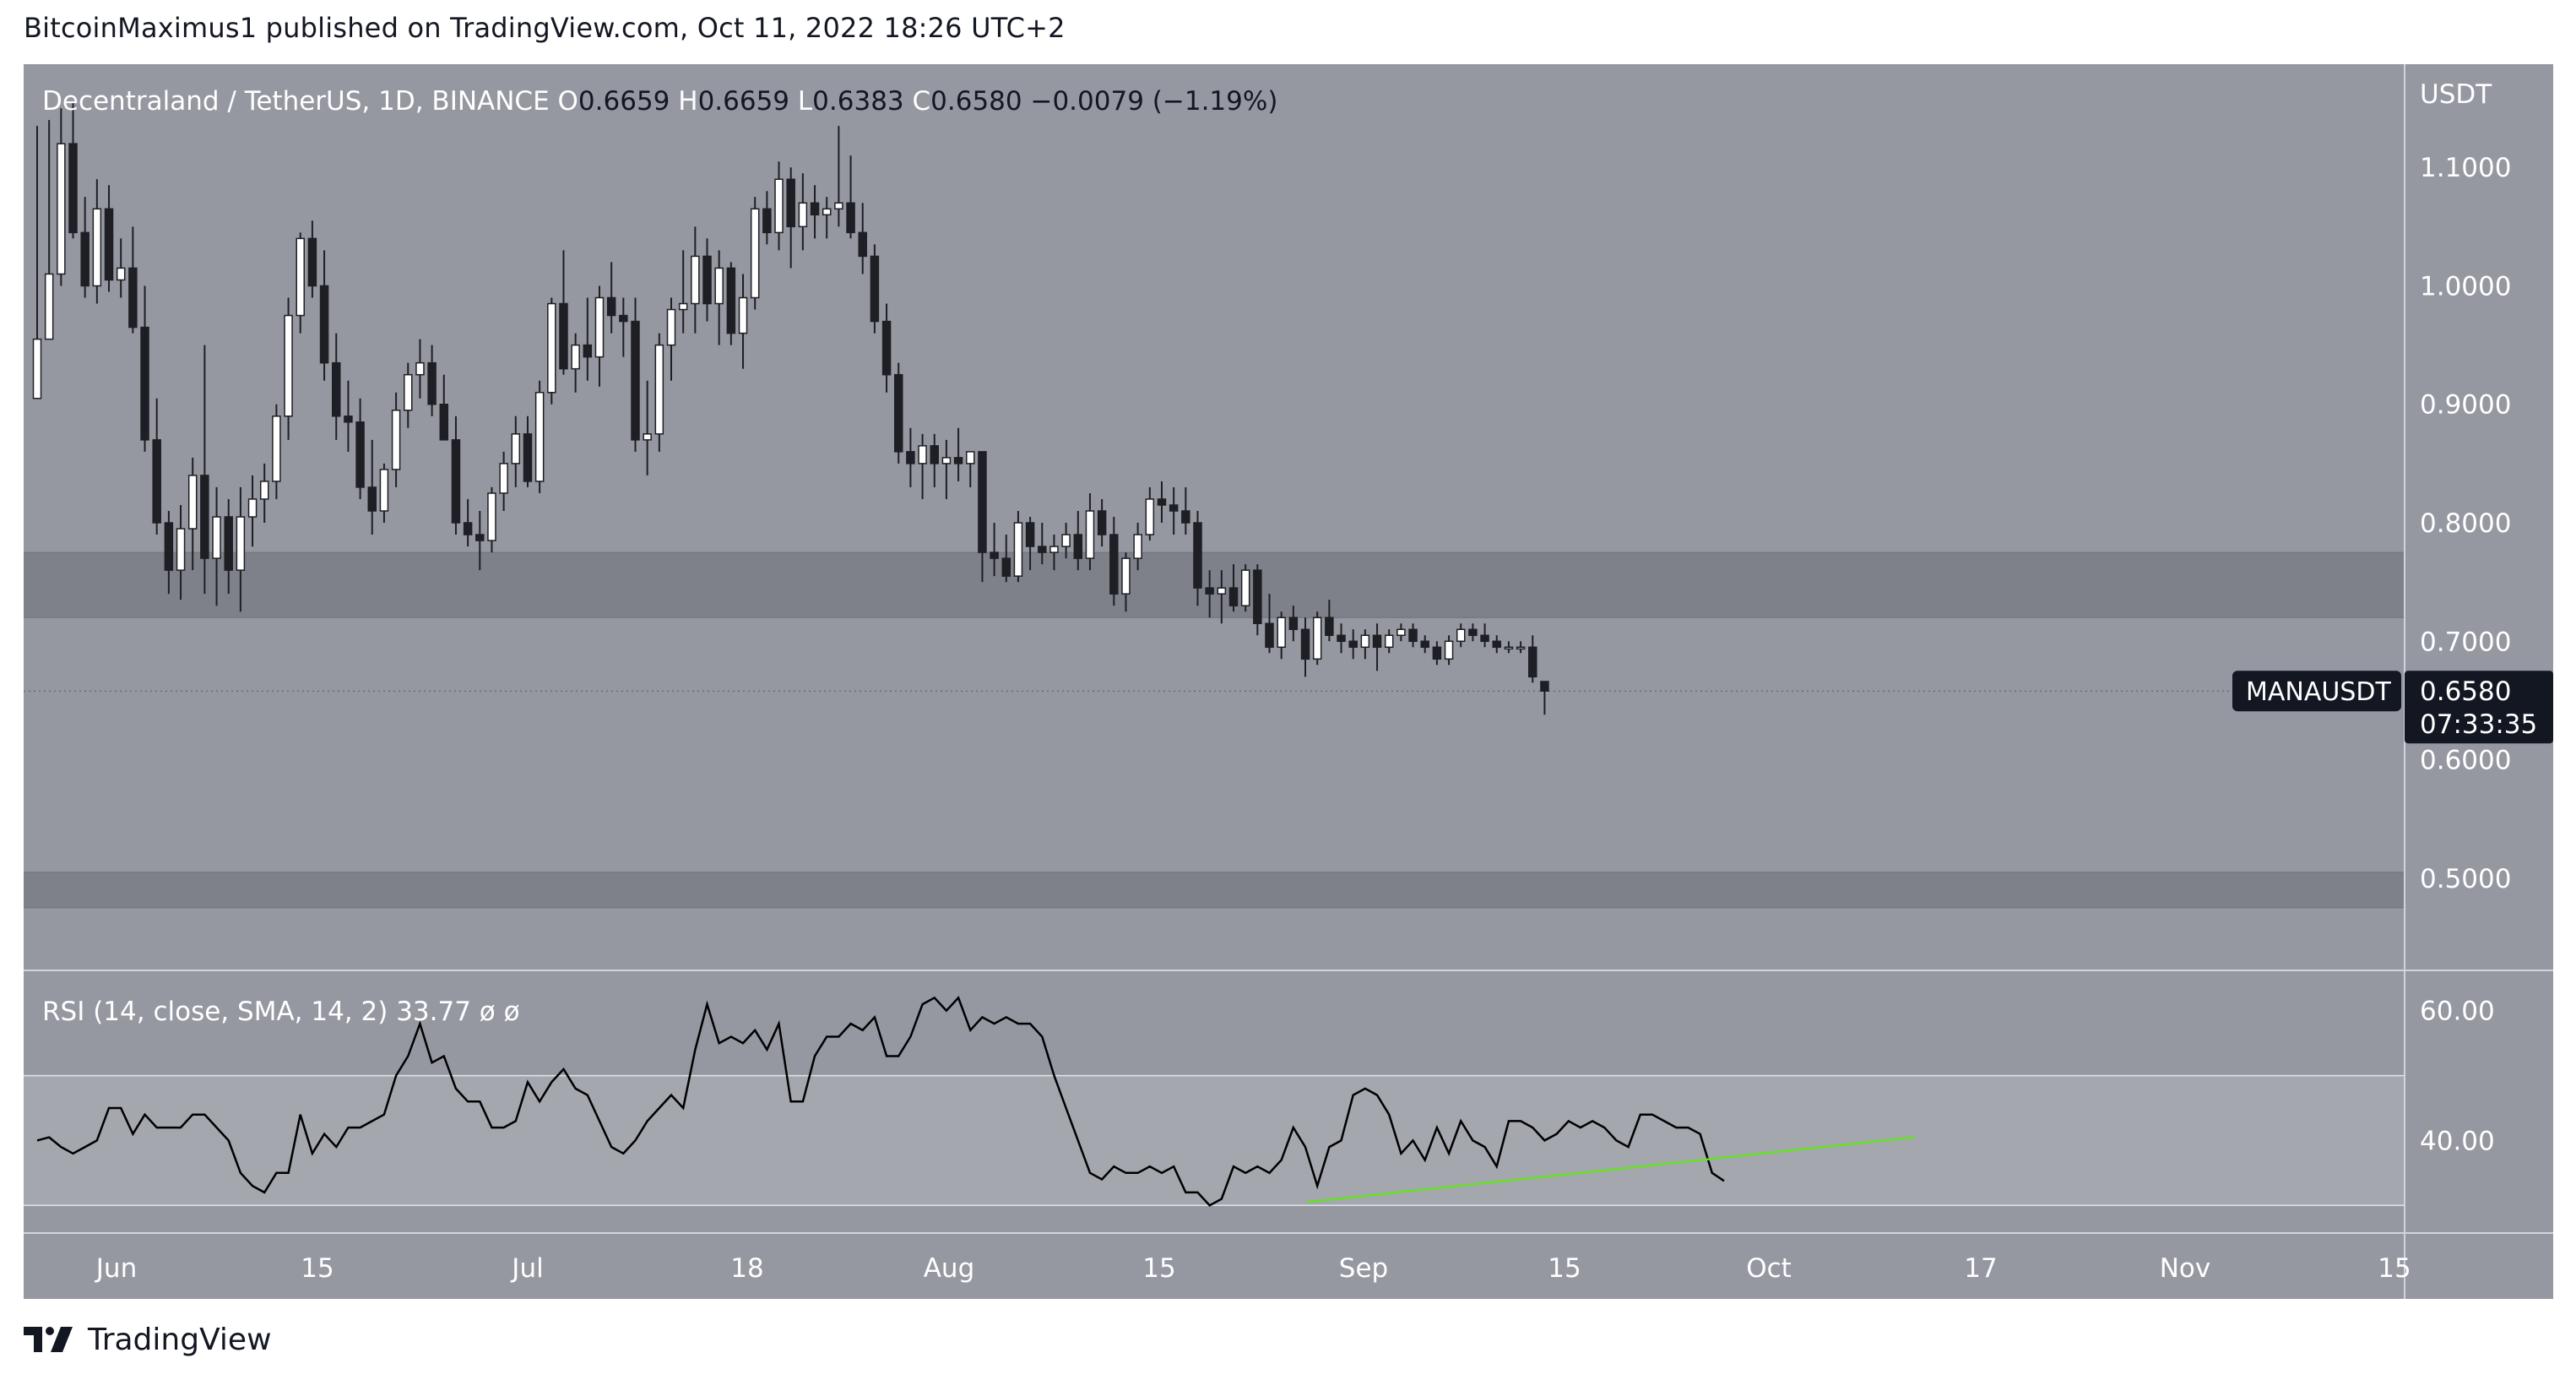  Describe the element at coordinates (1214, 585) in the screenshot. I see `support-zone` at that location.